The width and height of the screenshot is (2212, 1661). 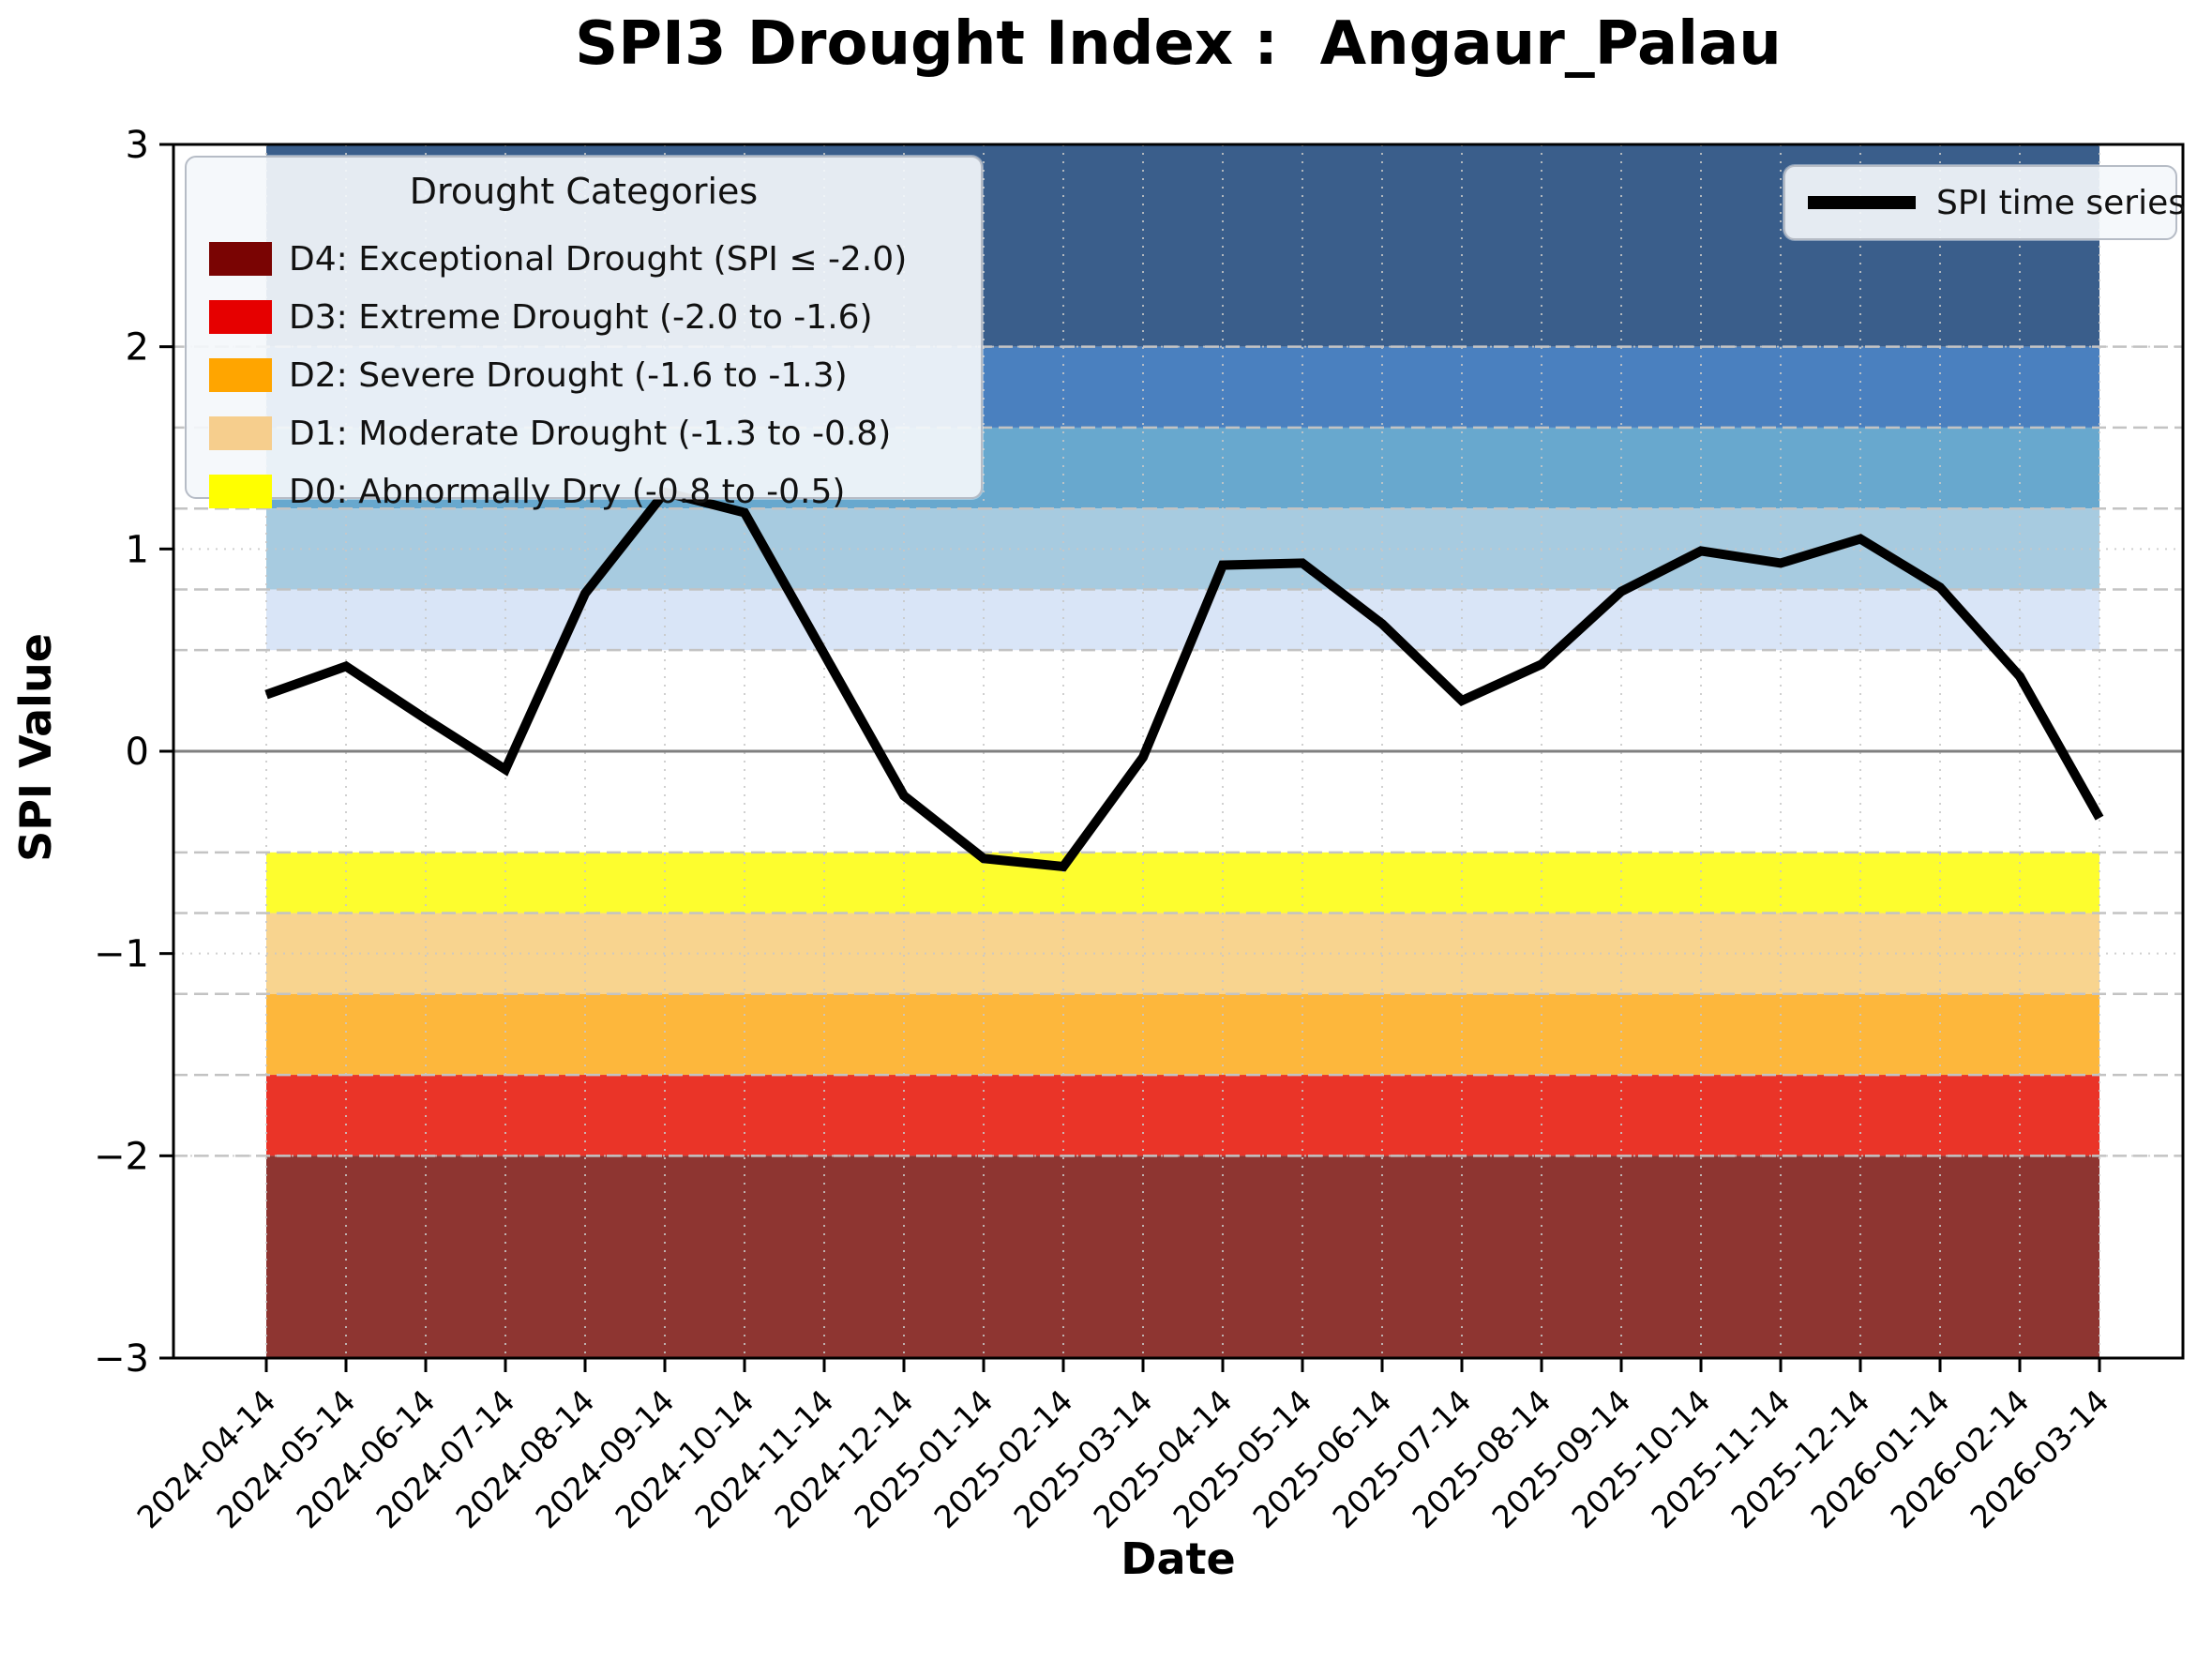 What do you see at coordinates (240, 317) in the screenshot?
I see `d3-color-swatch` at bounding box center [240, 317].